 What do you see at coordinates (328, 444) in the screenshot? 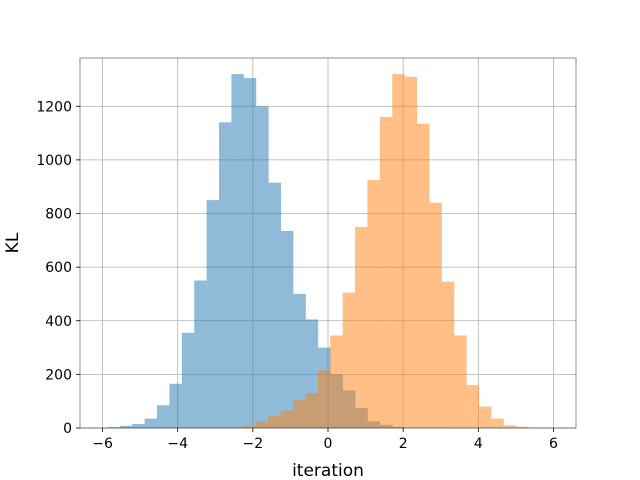
I see `x-tick-label: 0` at bounding box center [328, 444].